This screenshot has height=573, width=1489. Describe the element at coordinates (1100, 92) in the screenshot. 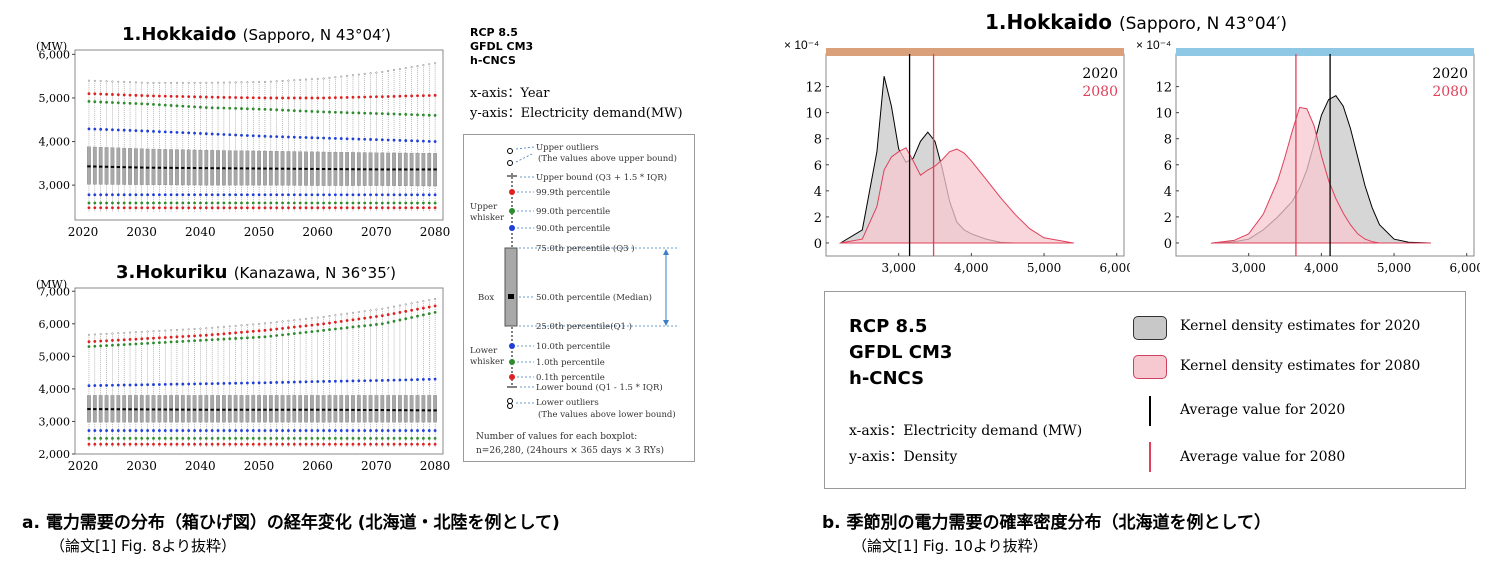

I see `label-2080: 2080` at that location.